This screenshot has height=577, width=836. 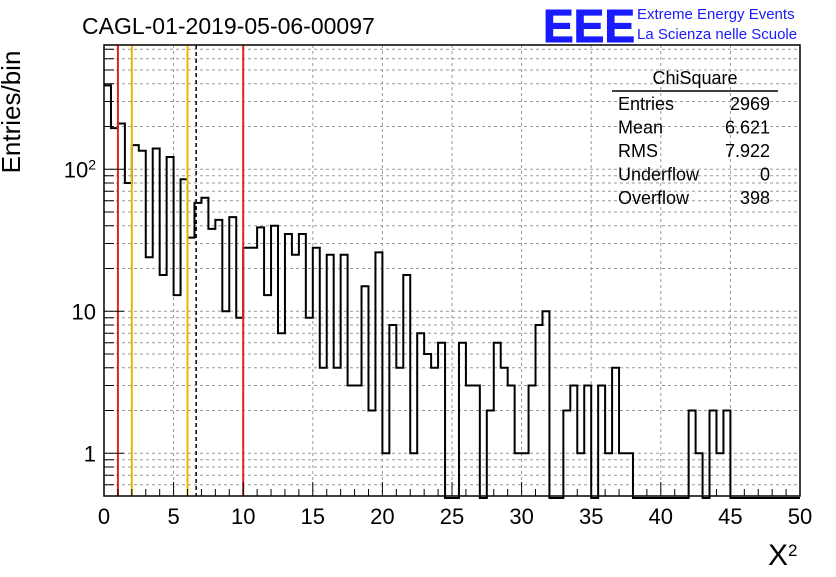 I want to click on stats-row-value: 398, so click(x=755, y=198).